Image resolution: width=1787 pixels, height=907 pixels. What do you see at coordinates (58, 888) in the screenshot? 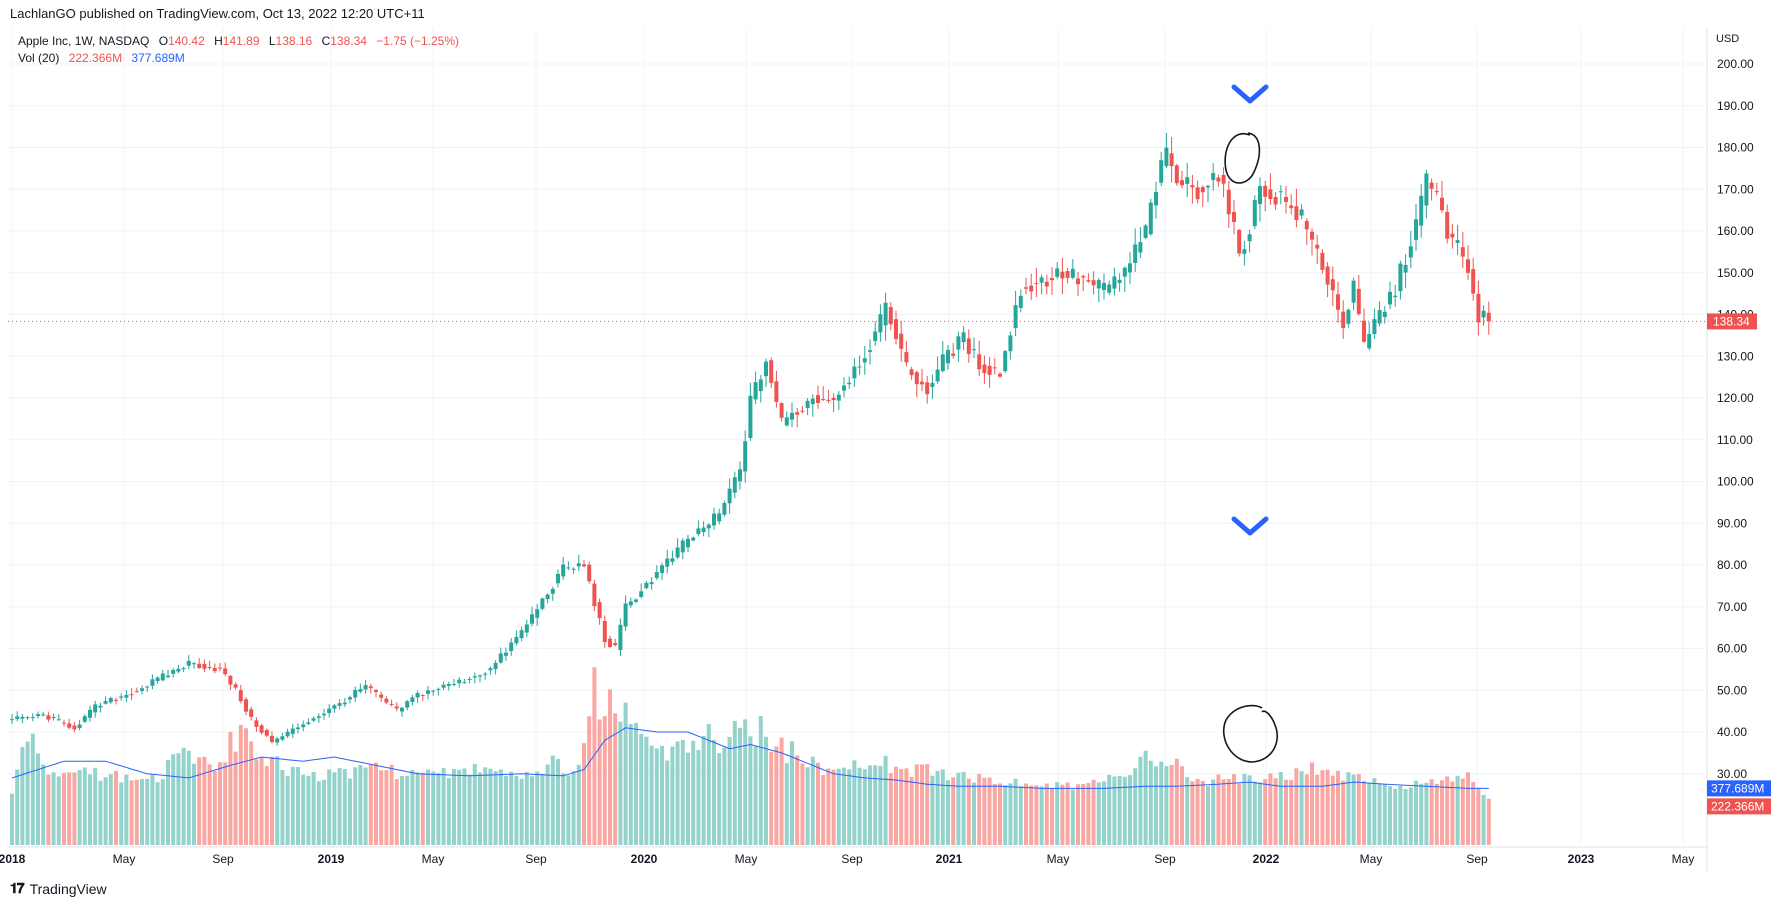
I see `footer-brand: 𝟏𝟕 TradingView` at bounding box center [58, 888].